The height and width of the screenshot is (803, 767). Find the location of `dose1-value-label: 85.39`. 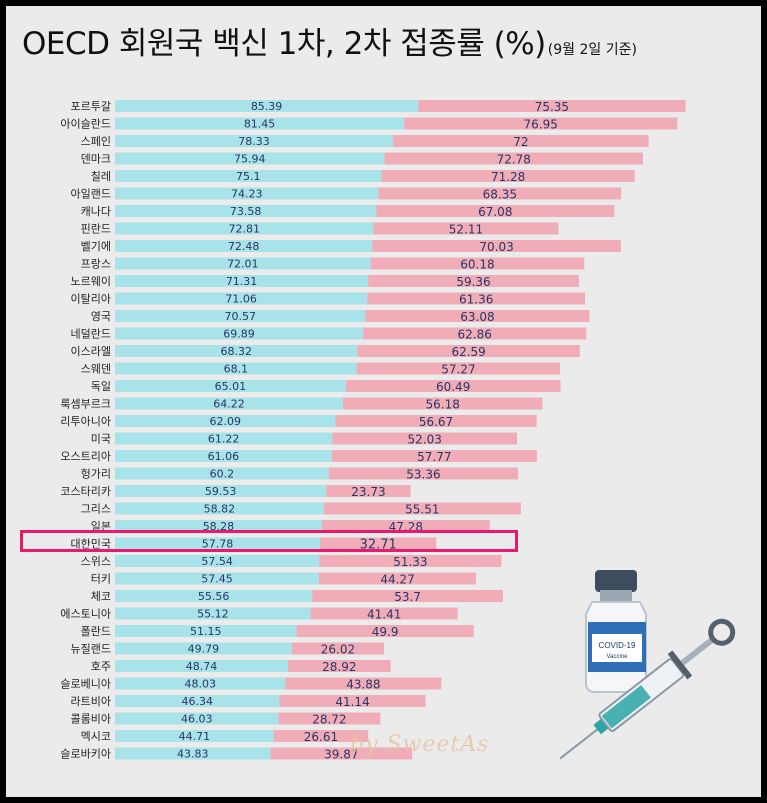

dose1-value-label: 85.39 is located at coordinates (267, 106).